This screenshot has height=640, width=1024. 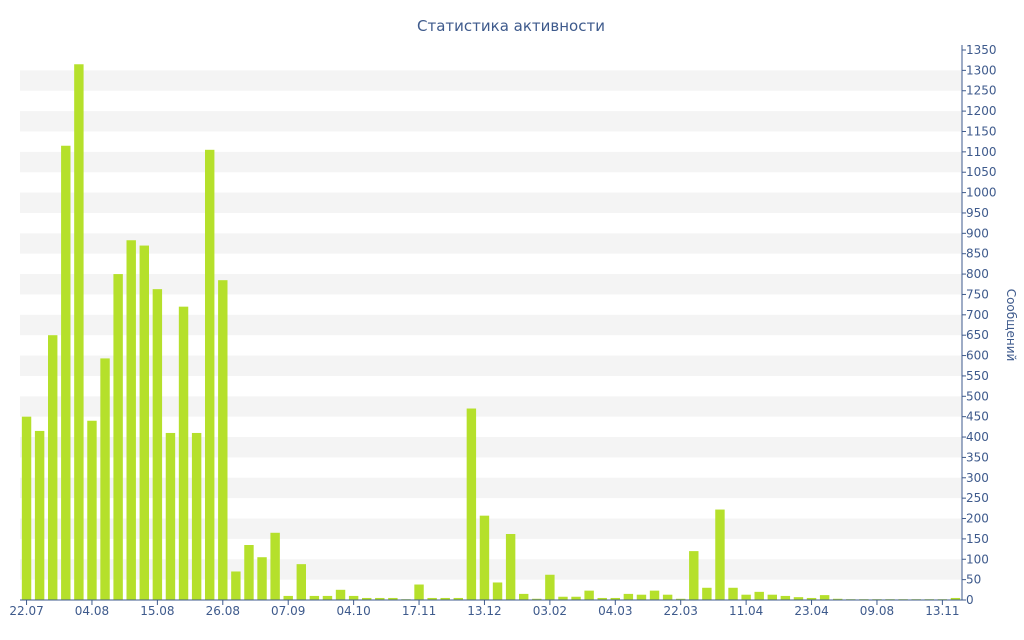 I want to click on y-tick-label: 350, so click(x=977, y=457).